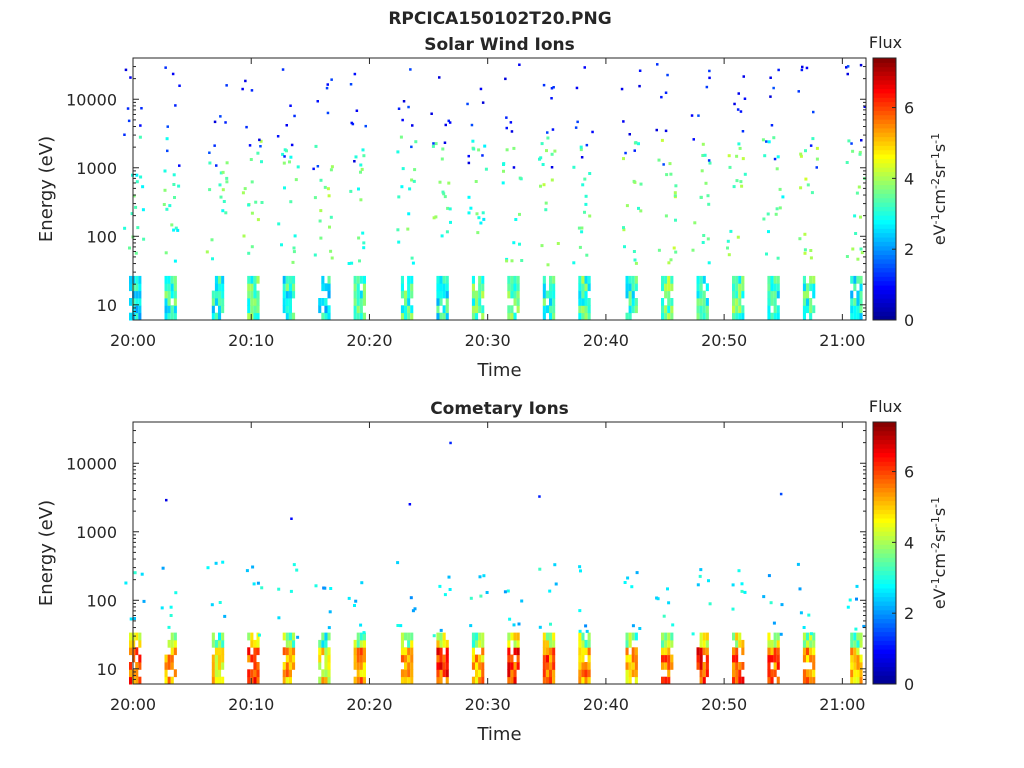 The height and width of the screenshot is (768, 1024). What do you see at coordinates (498, 370) in the screenshot?
I see `x-axis-label: Time` at bounding box center [498, 370].